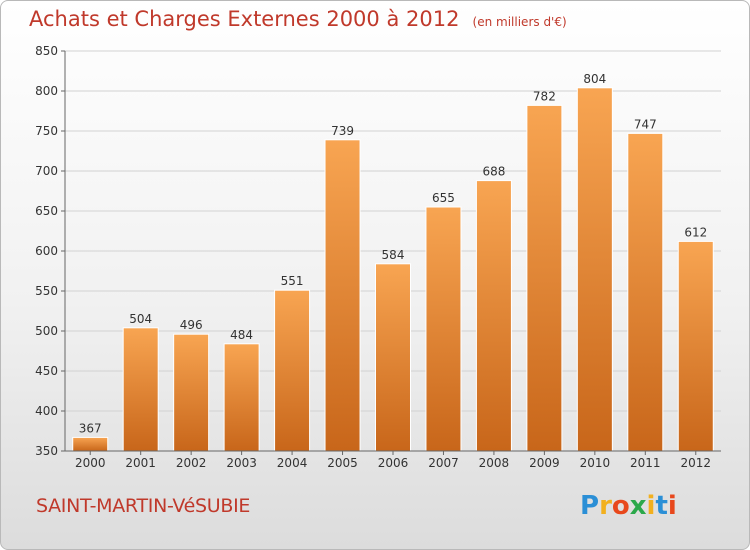  What do you see at coordinates (143, 506) in the screenshot?
I see `commune-name: SAINT-MARTIN-VéSUBIE` at bounding box center [143, 506].